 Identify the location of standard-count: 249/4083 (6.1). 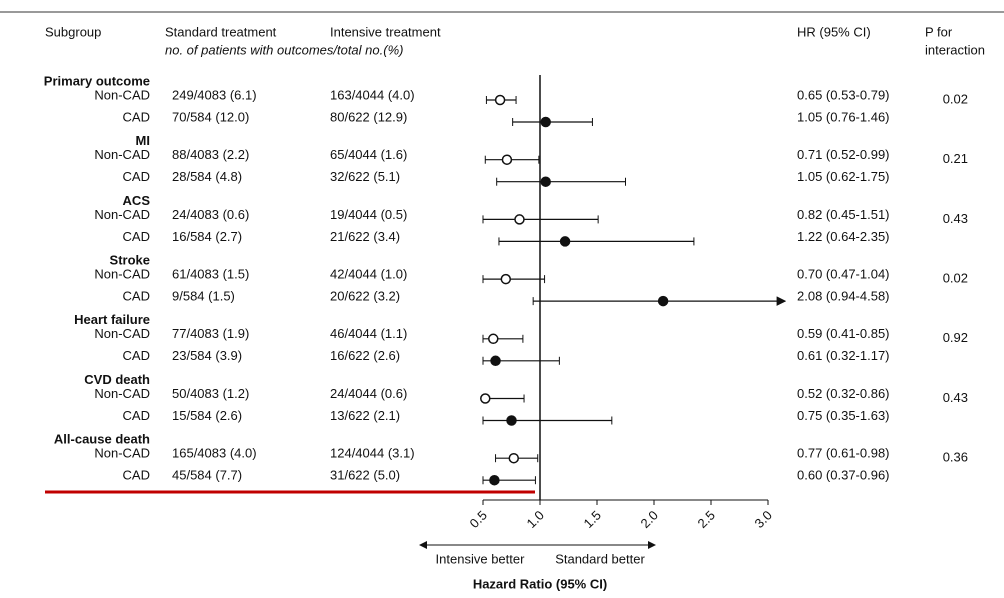
(214, 94).